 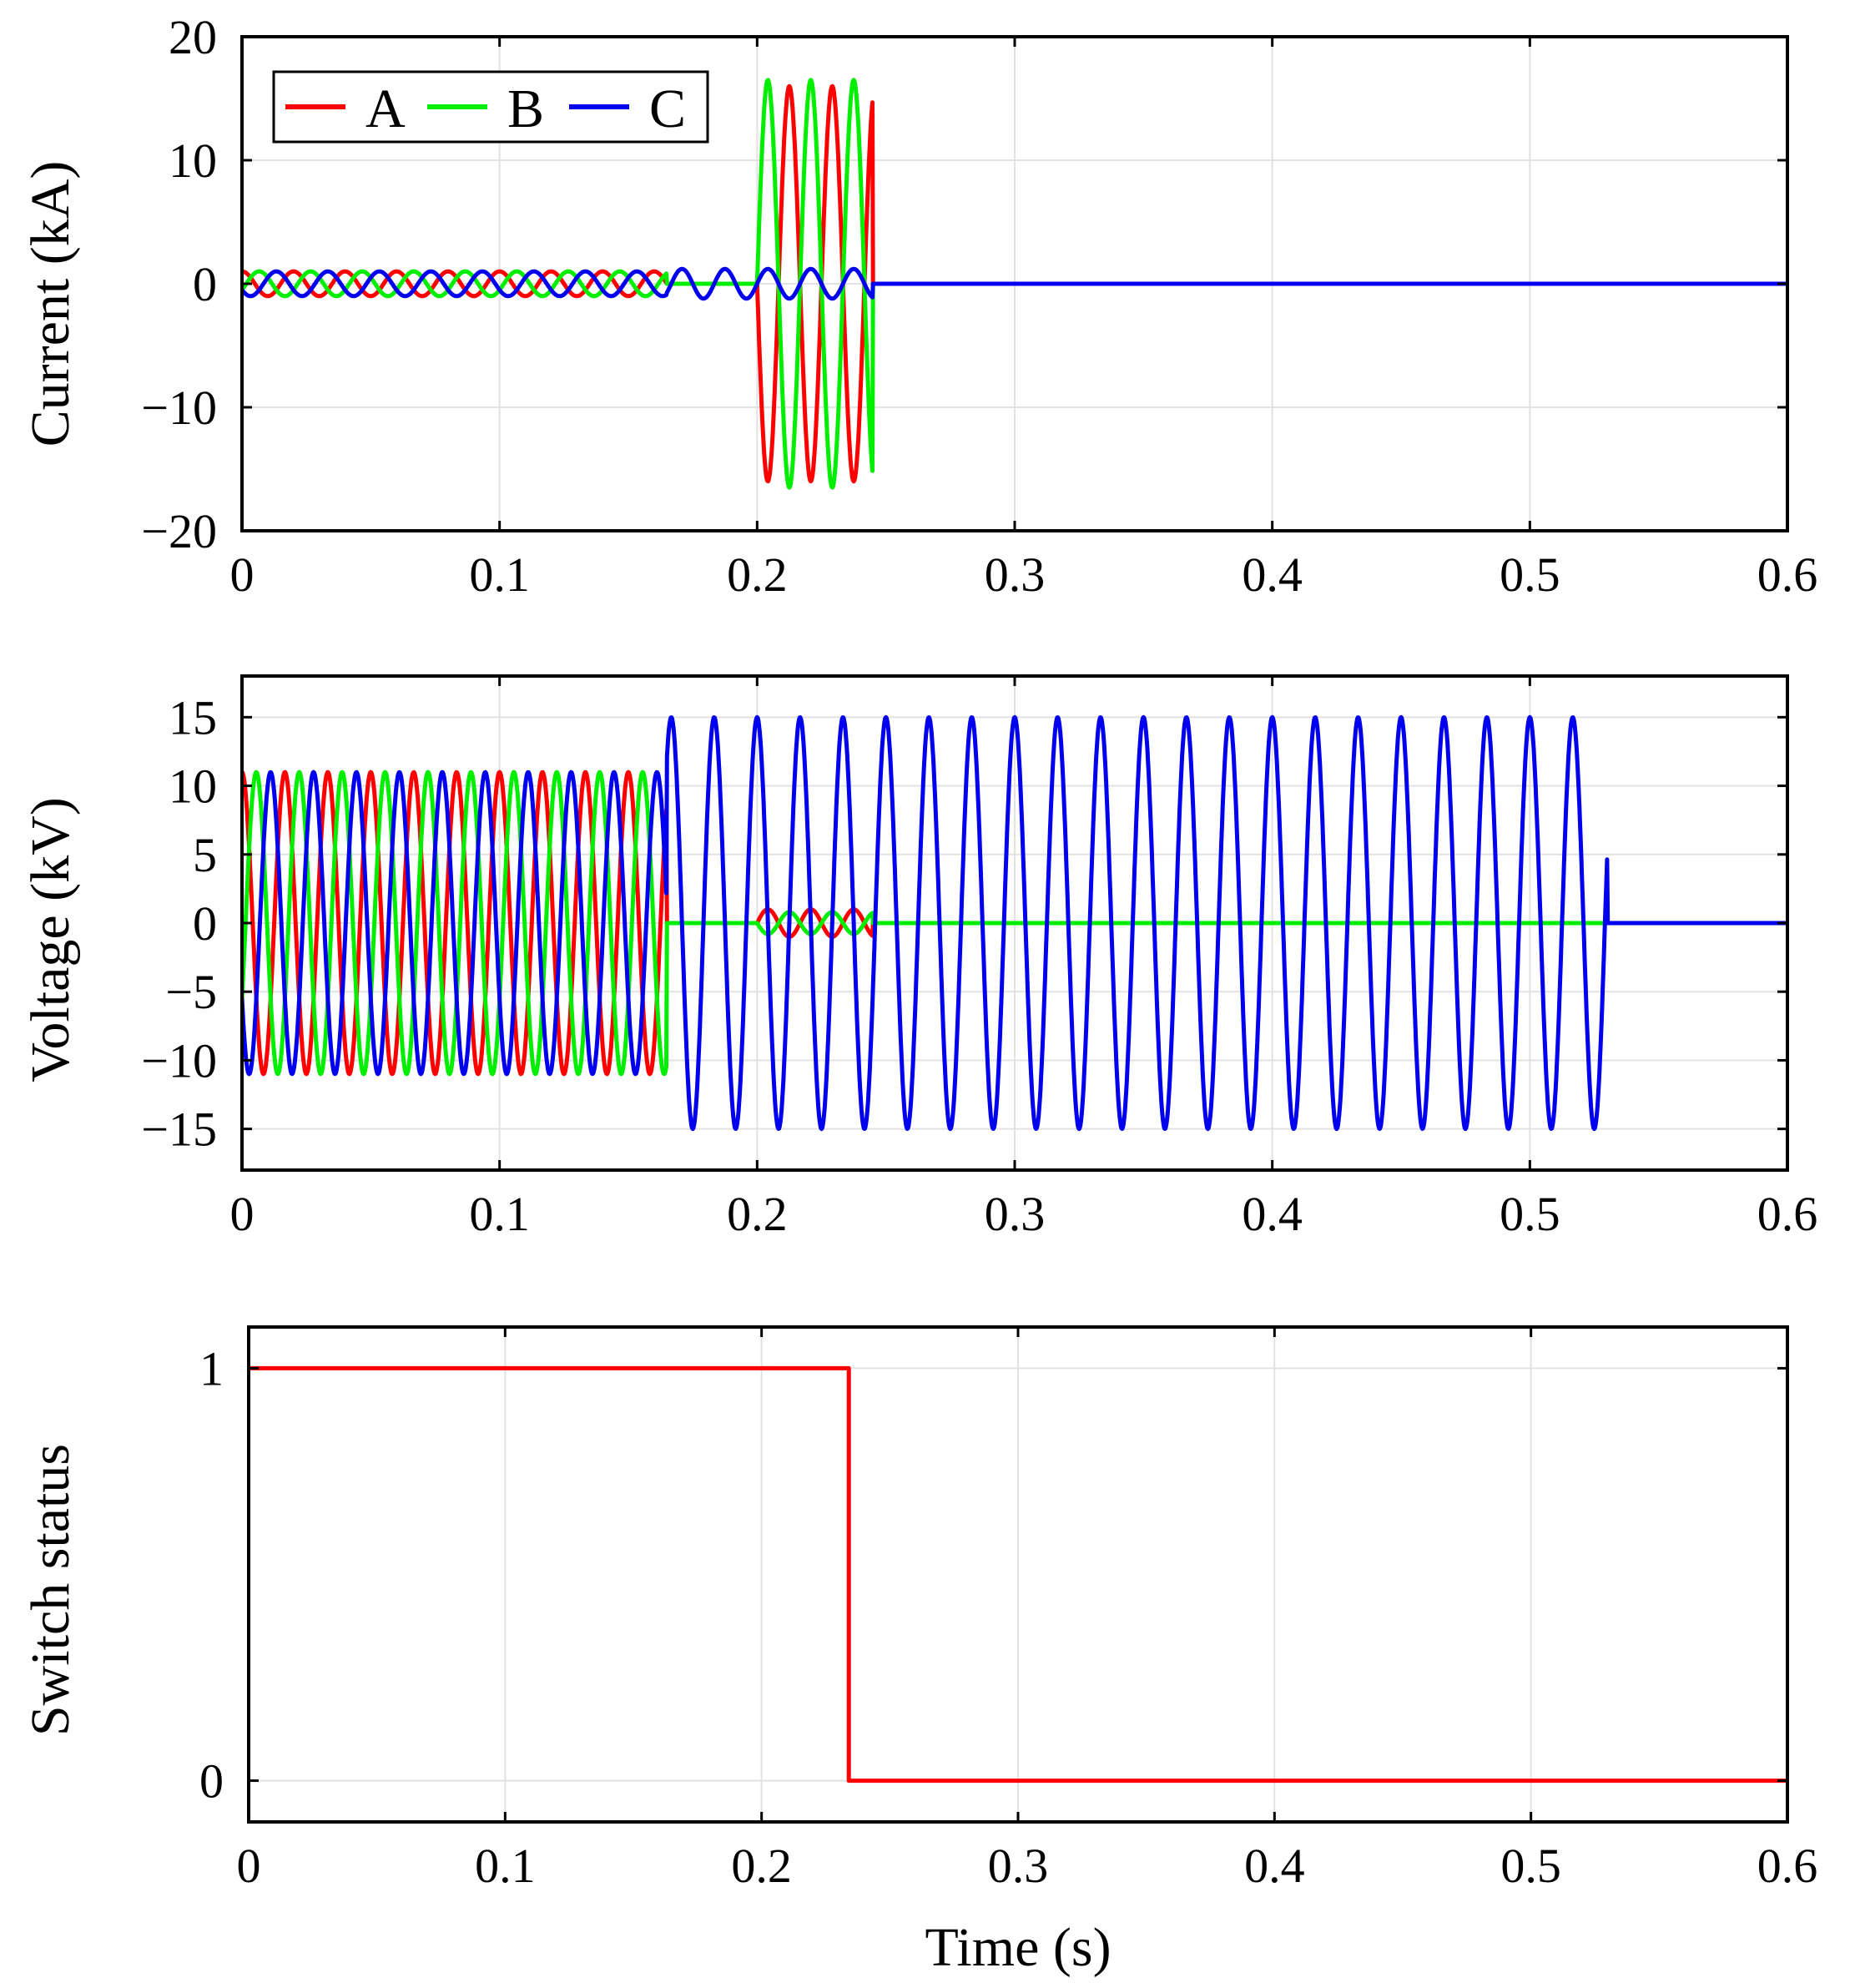 What do you see at coordinates (490, 107) in the screenshot?
I see `legend-box` at bounding box center [490, 107].